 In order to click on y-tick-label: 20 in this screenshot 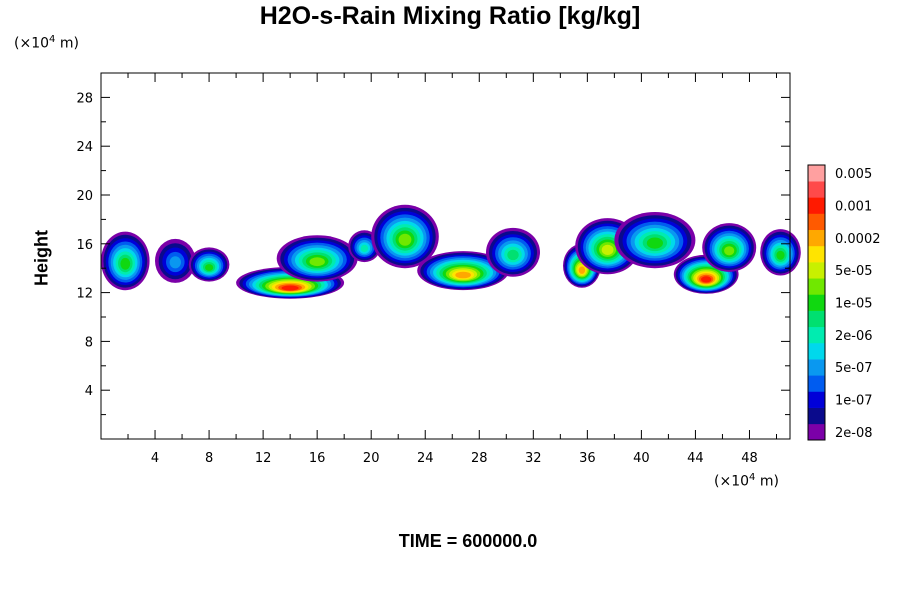, I will do `click(84, 196)`.